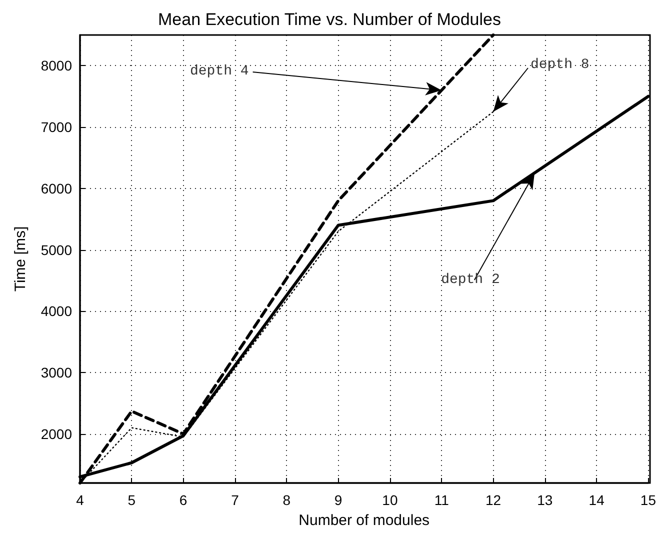 The height and width of the screenshot is (536, 659). I want to click on x-tick-label: 4, so click(80, 500).